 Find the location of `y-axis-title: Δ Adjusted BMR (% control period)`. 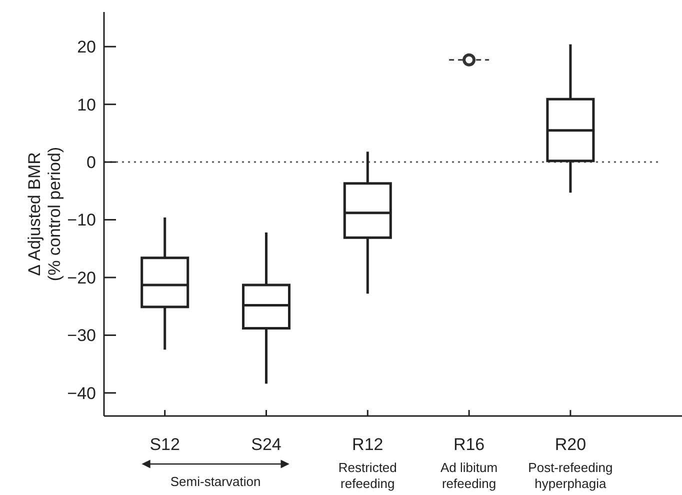

y-axis-title: Δ Adjusted BMR (% control period) is located at coordinates (44, 214).